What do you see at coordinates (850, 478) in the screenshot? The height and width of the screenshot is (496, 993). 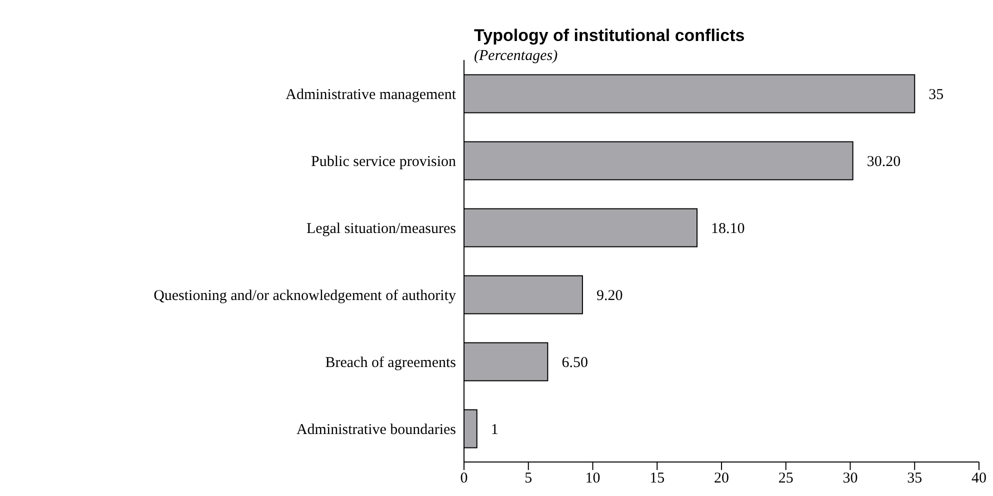 I see `x-tick-label: 30` at bounding box center [850, 478].